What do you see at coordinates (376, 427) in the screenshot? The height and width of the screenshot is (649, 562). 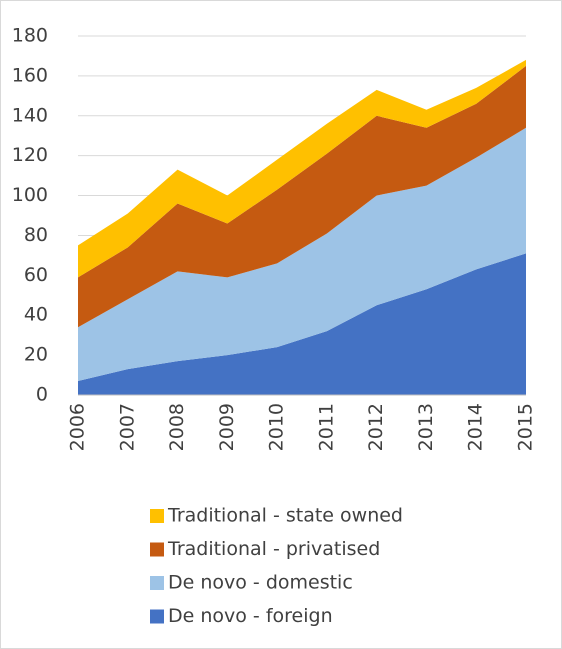 I see `x-tick-label: 2012` at bounding box center [376, 427].